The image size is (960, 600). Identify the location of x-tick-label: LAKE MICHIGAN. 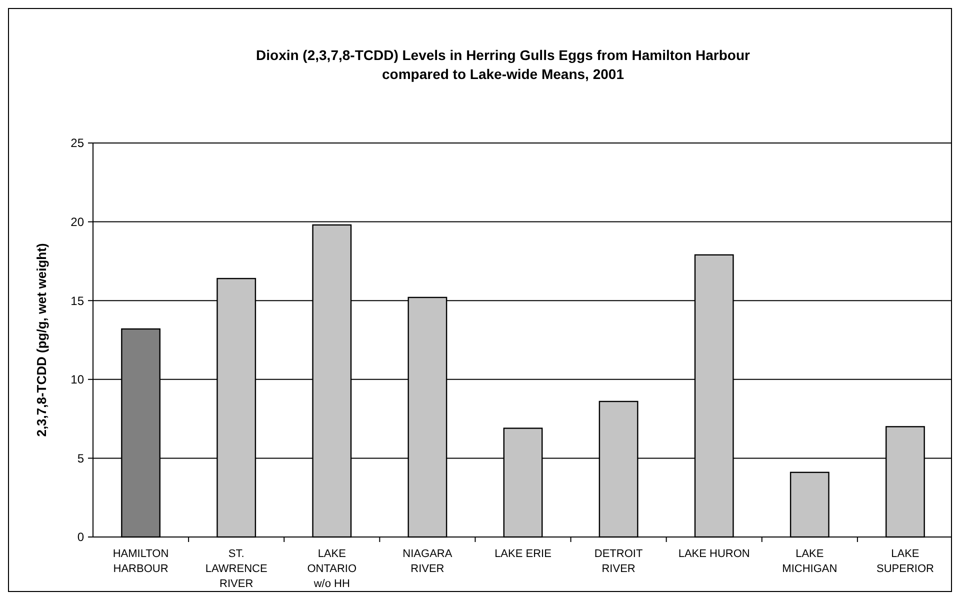
(810, 561).